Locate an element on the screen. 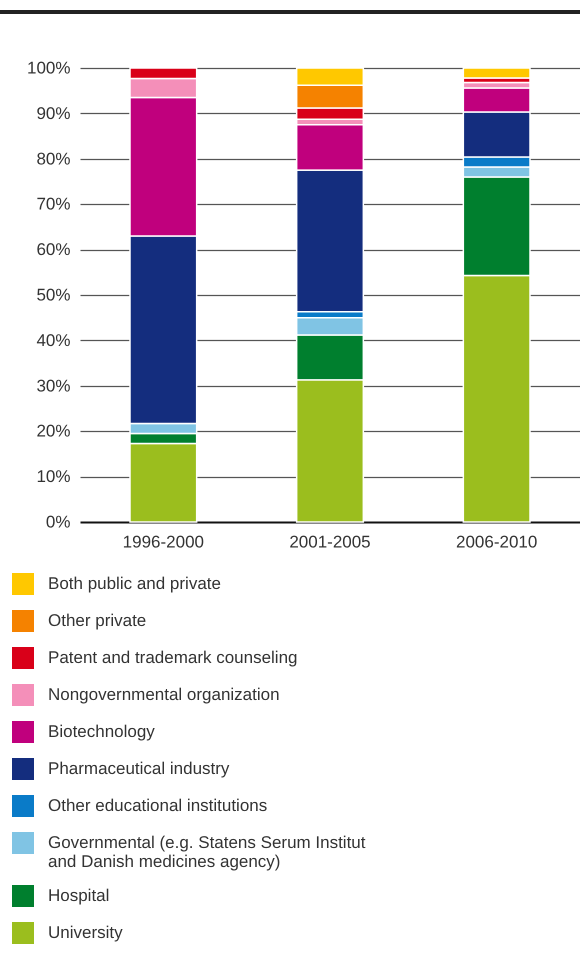 This screenshot has width=580, height=978. x-tick-label: 2006-2010 is located at coordinates (497, 542).